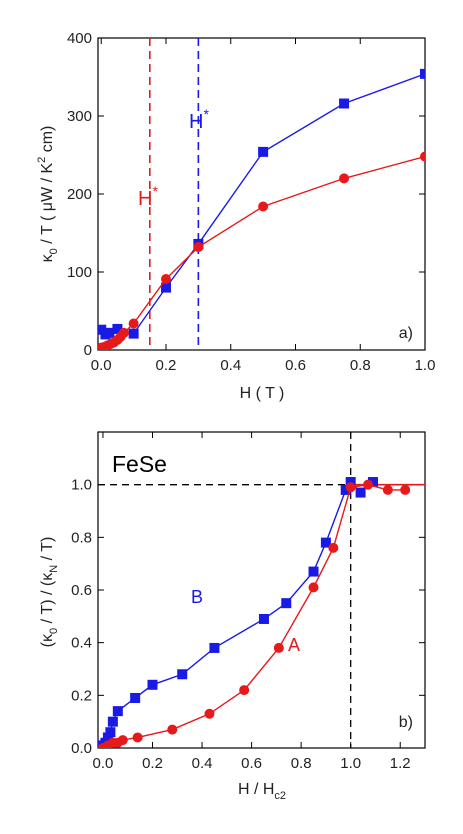  What do you see at coordinates (294, 645) in the screenshot?
I see `series-label-a: A` at bounding box center [294, 645].